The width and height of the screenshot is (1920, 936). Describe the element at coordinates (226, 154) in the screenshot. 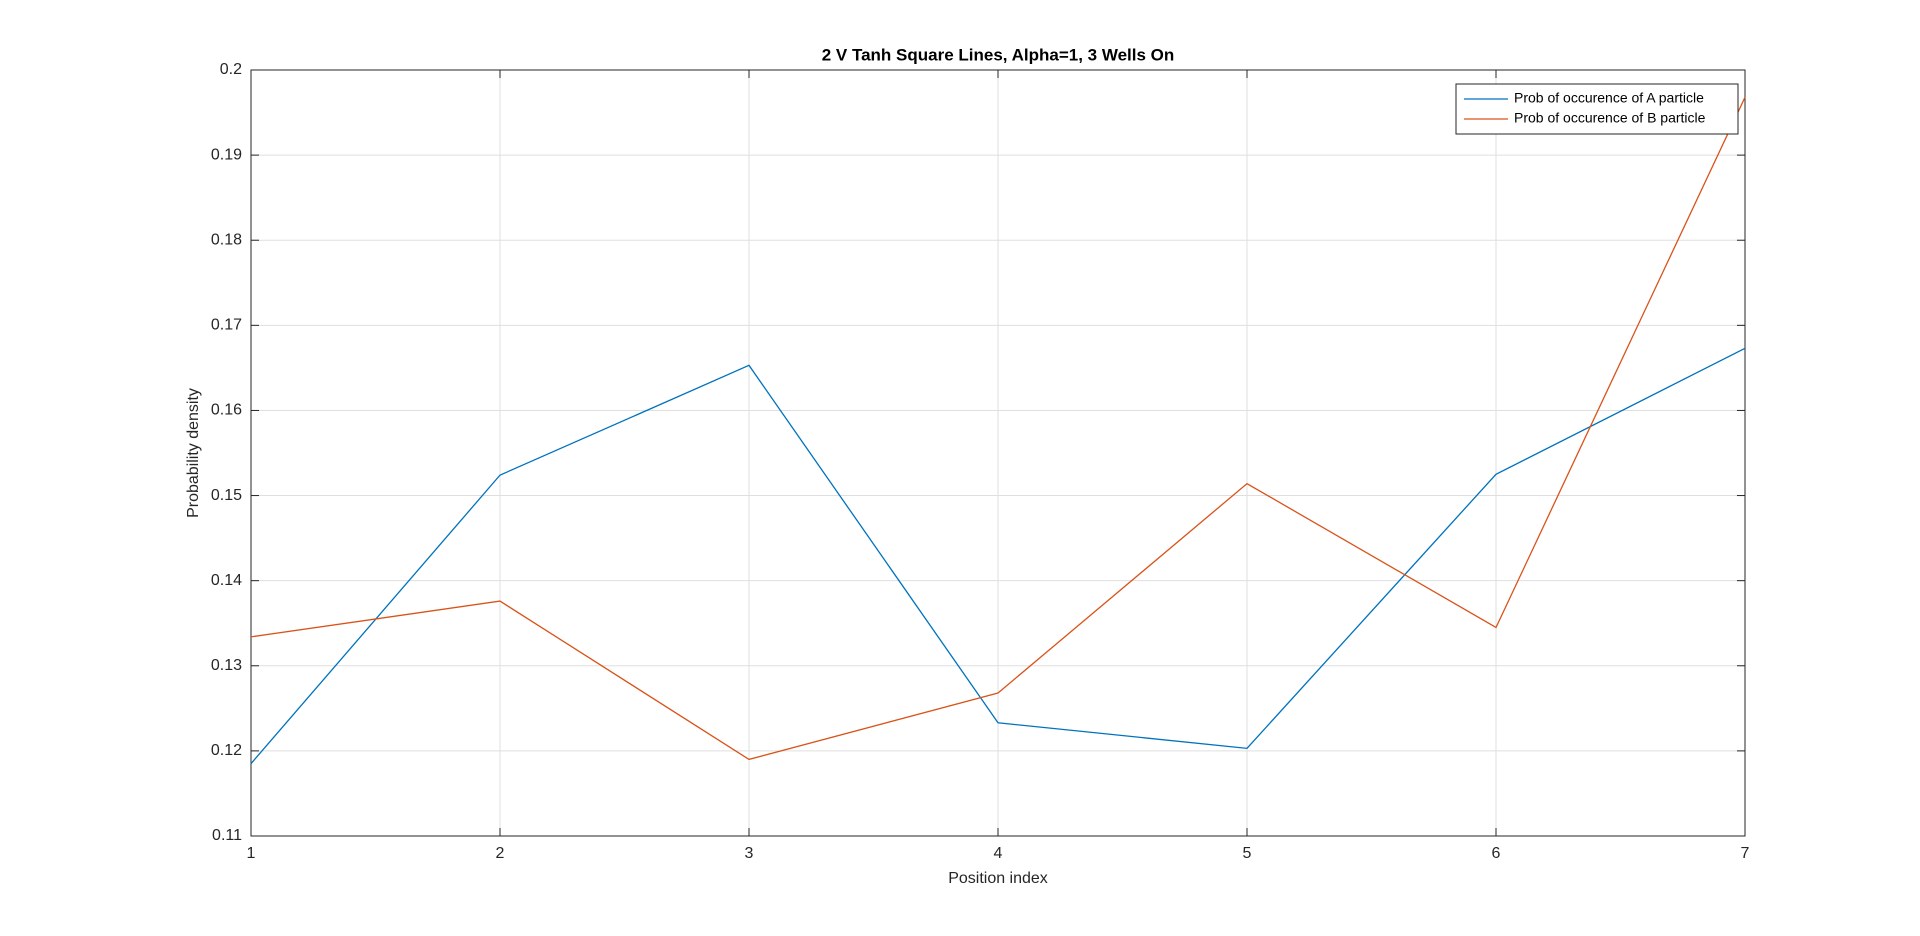

I see `y-tick-label: 0.19` at that location.